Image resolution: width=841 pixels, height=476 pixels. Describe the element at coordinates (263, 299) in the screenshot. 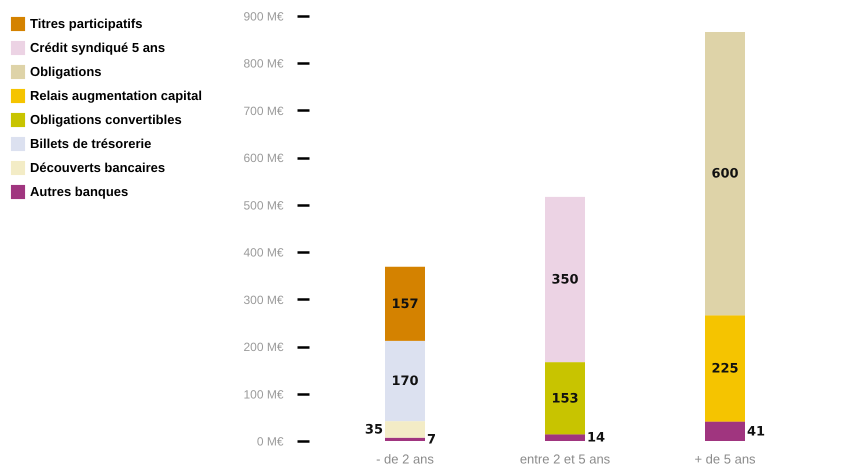

I see `y-tick-label: 300 M€` at that location.